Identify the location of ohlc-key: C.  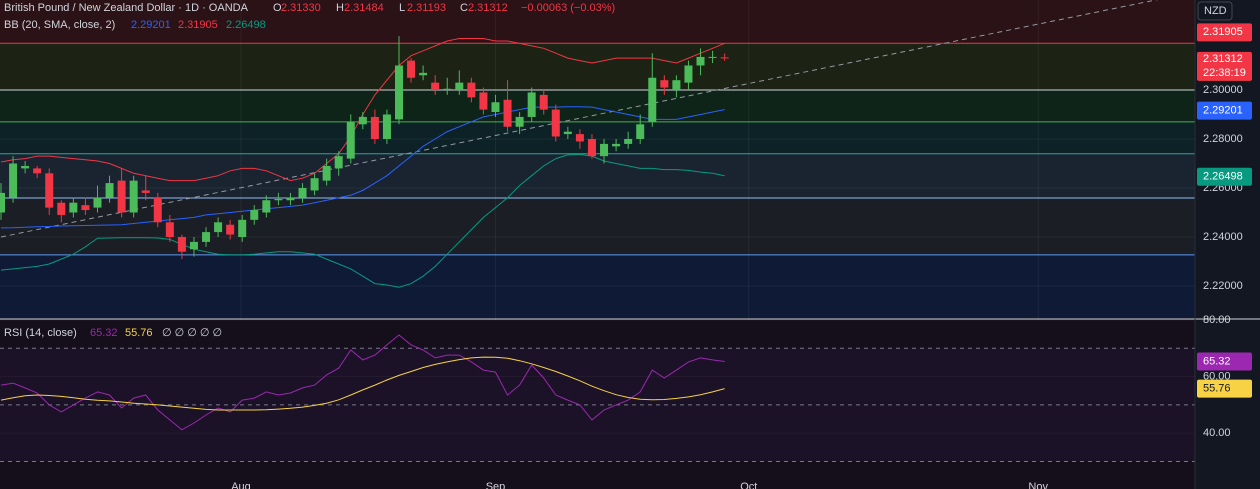
(464, 8).